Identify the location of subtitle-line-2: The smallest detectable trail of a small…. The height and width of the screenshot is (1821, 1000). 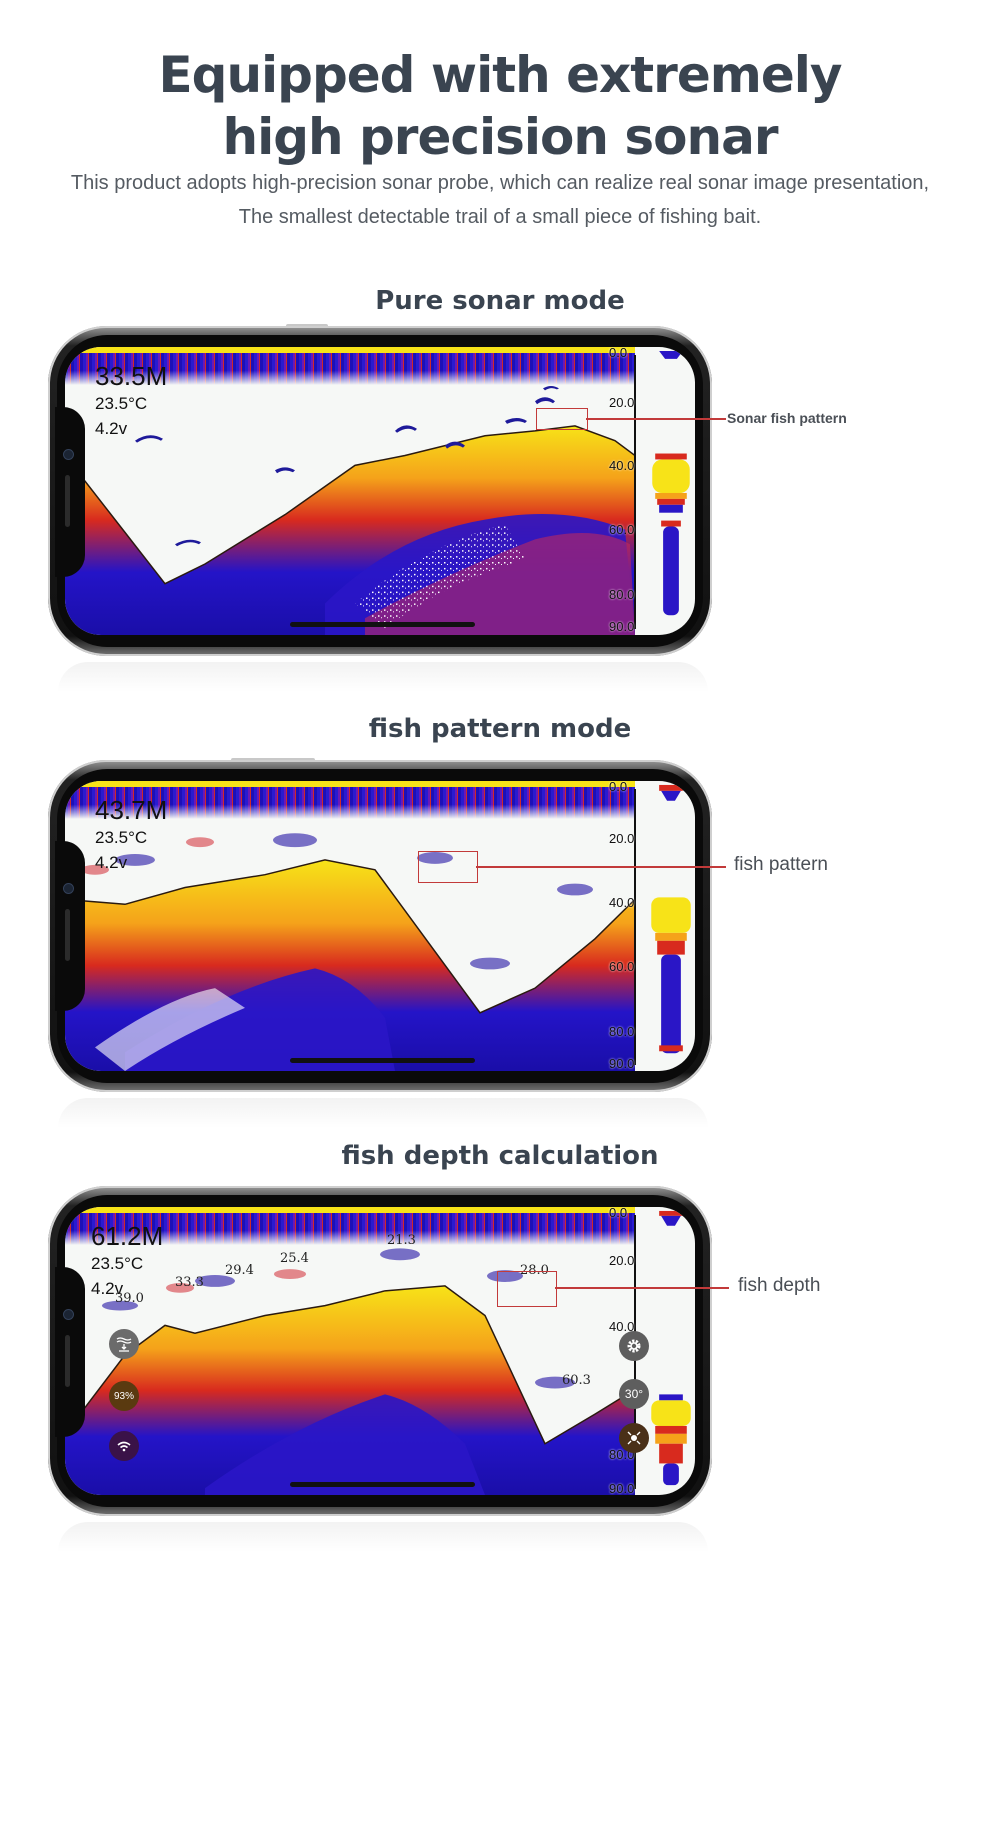
(500, 217).